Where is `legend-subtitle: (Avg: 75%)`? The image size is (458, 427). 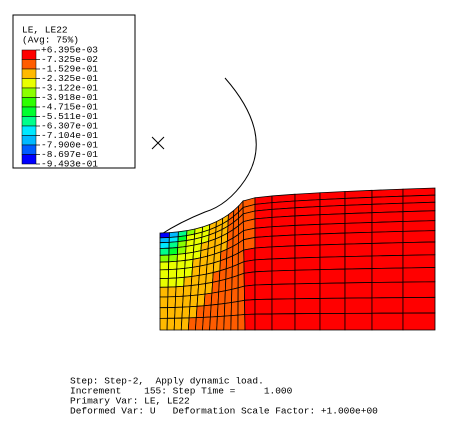
legend-subtitle: (Avg: 75%) is located at coordinates (50, 40).